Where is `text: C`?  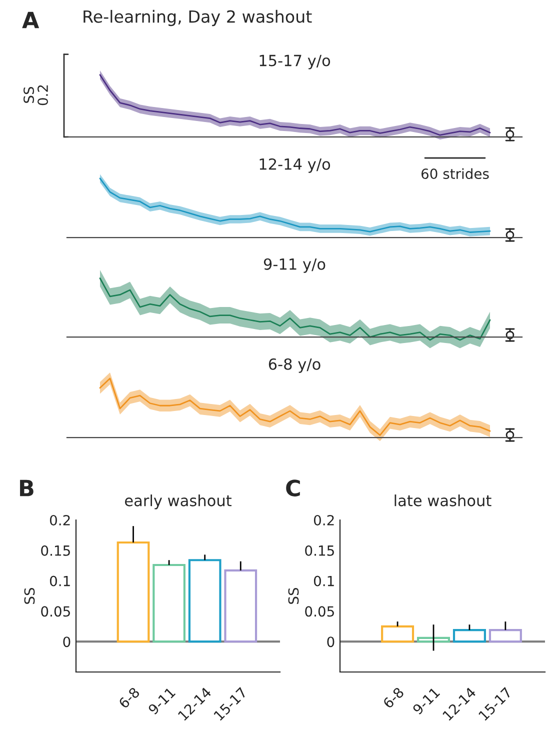 text: C is located at coordinates (293, 488).